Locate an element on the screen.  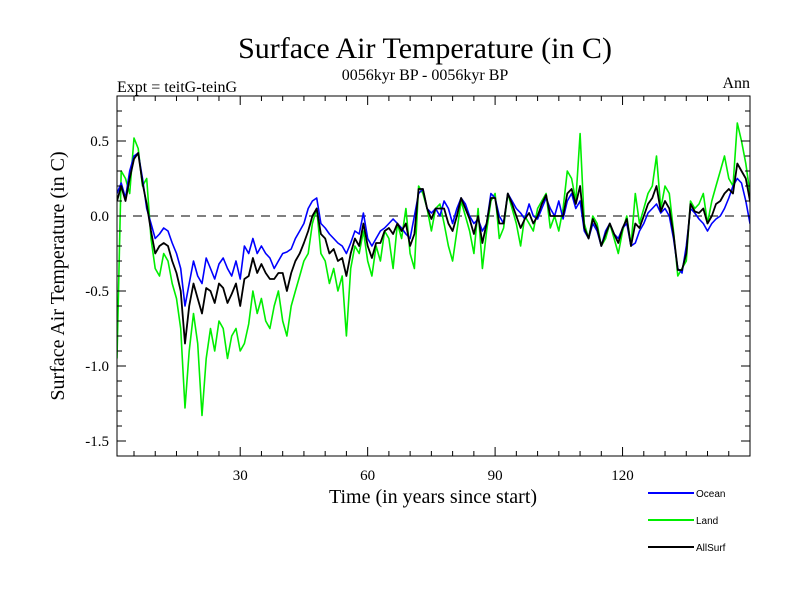
y-tick-label: -1.0 is located at coordinates (97, 367).